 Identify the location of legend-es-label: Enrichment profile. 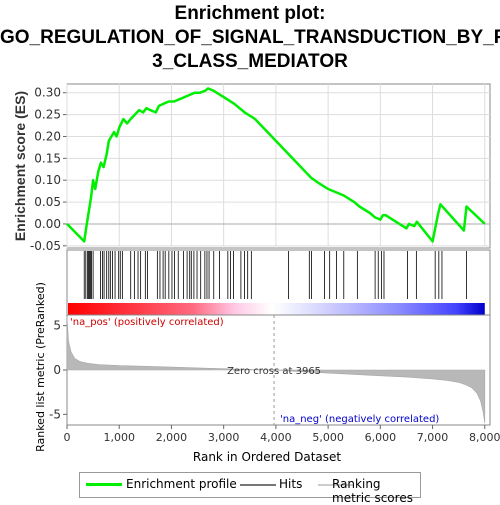
(181, 484).